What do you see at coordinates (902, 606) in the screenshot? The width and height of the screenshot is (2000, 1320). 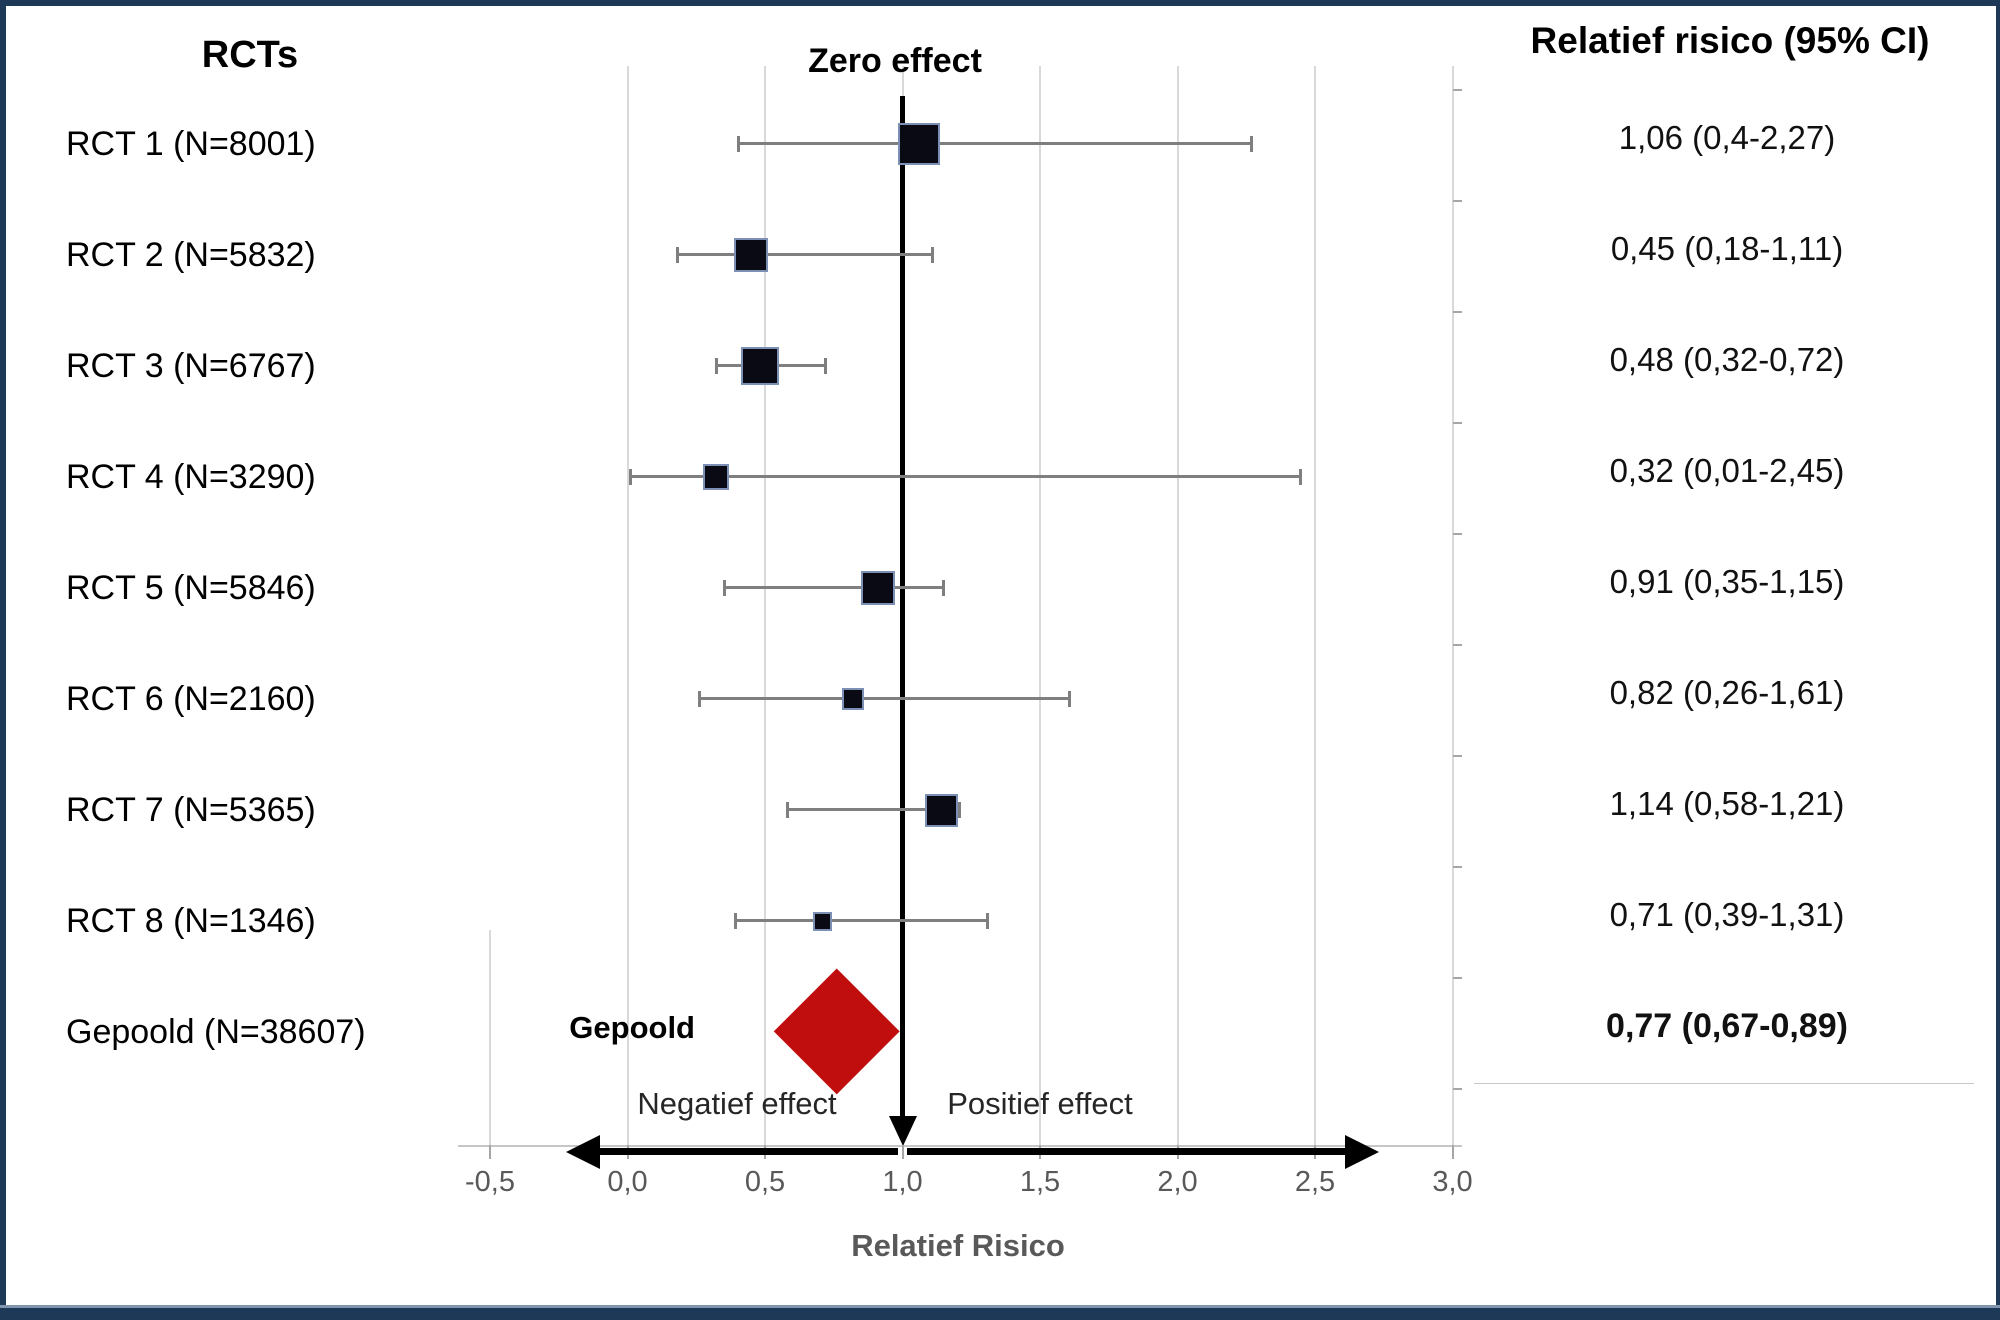 I see `zero-effect-line` at bounding box center [902, 606].